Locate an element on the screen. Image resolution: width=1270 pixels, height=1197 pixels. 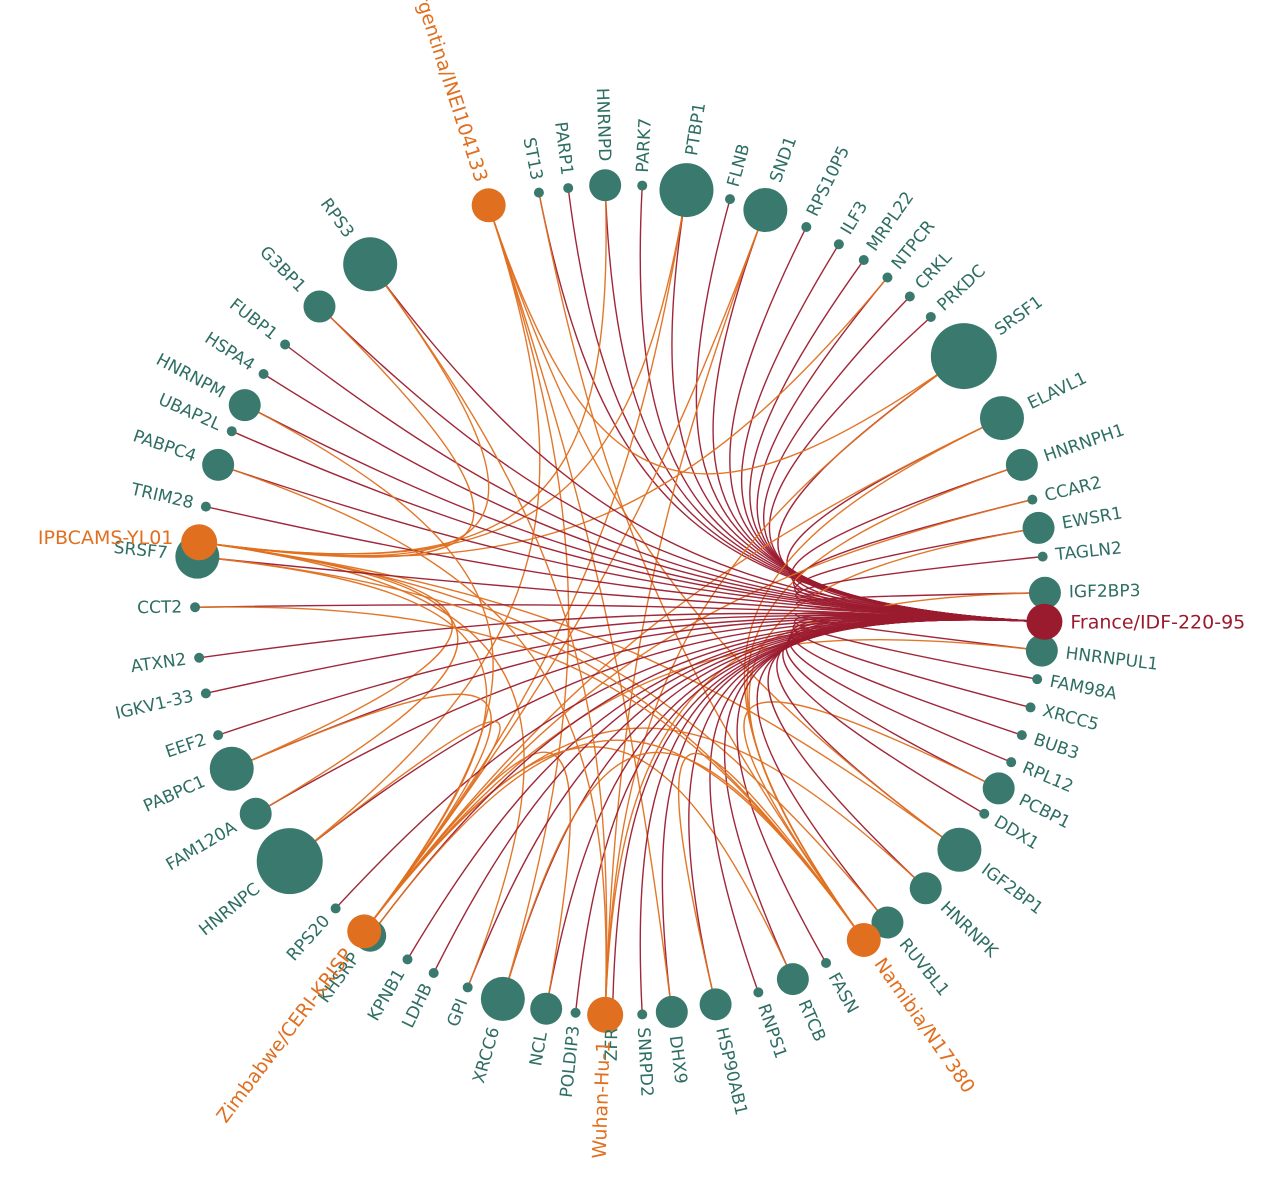
protein-label: DHX9 is located at coordinates (678, 1060).